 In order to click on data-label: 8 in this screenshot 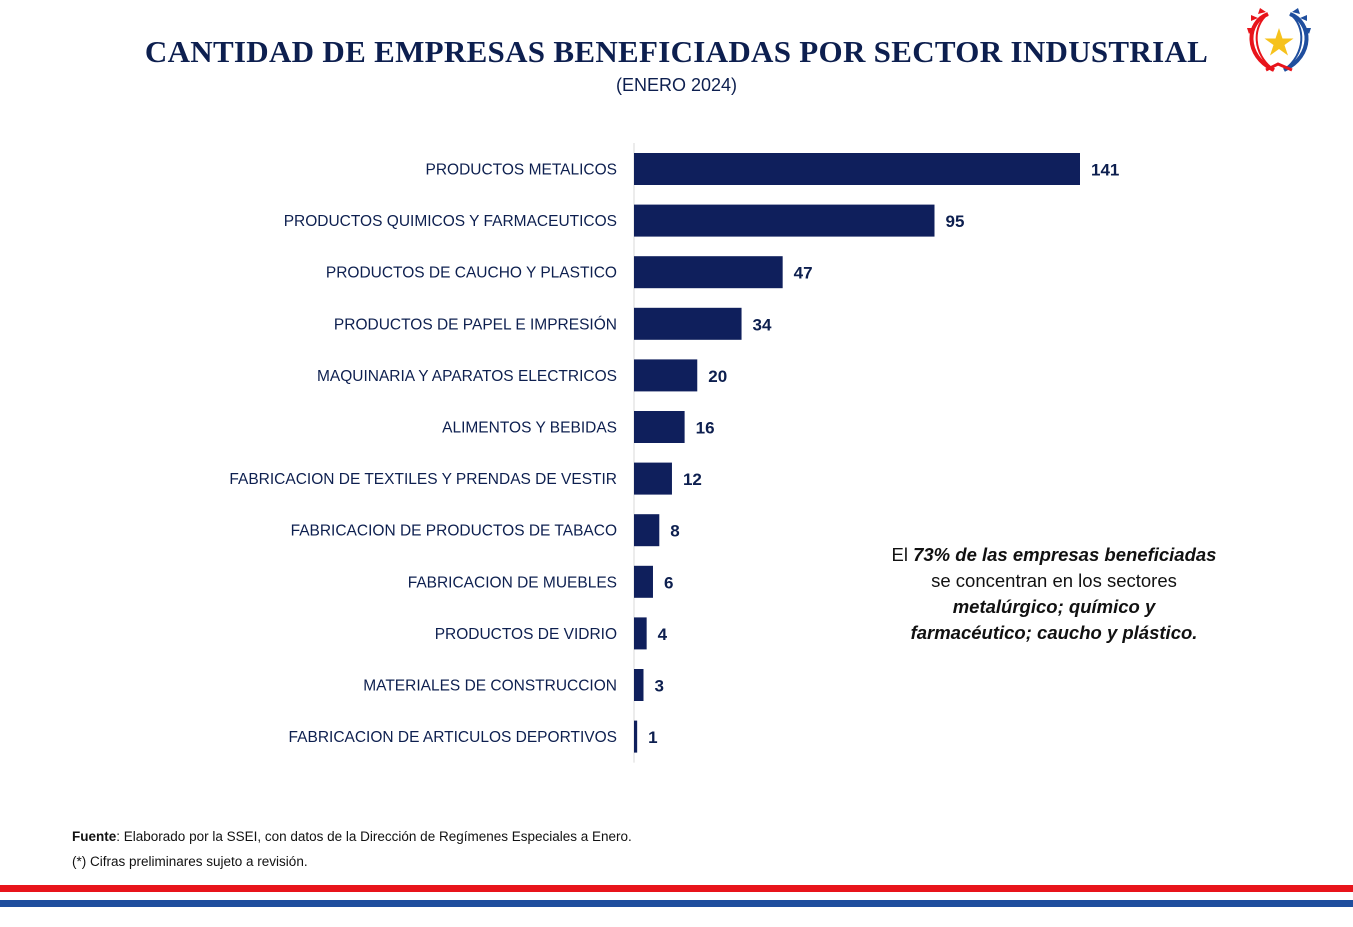, I will do `click(674, 531)`.